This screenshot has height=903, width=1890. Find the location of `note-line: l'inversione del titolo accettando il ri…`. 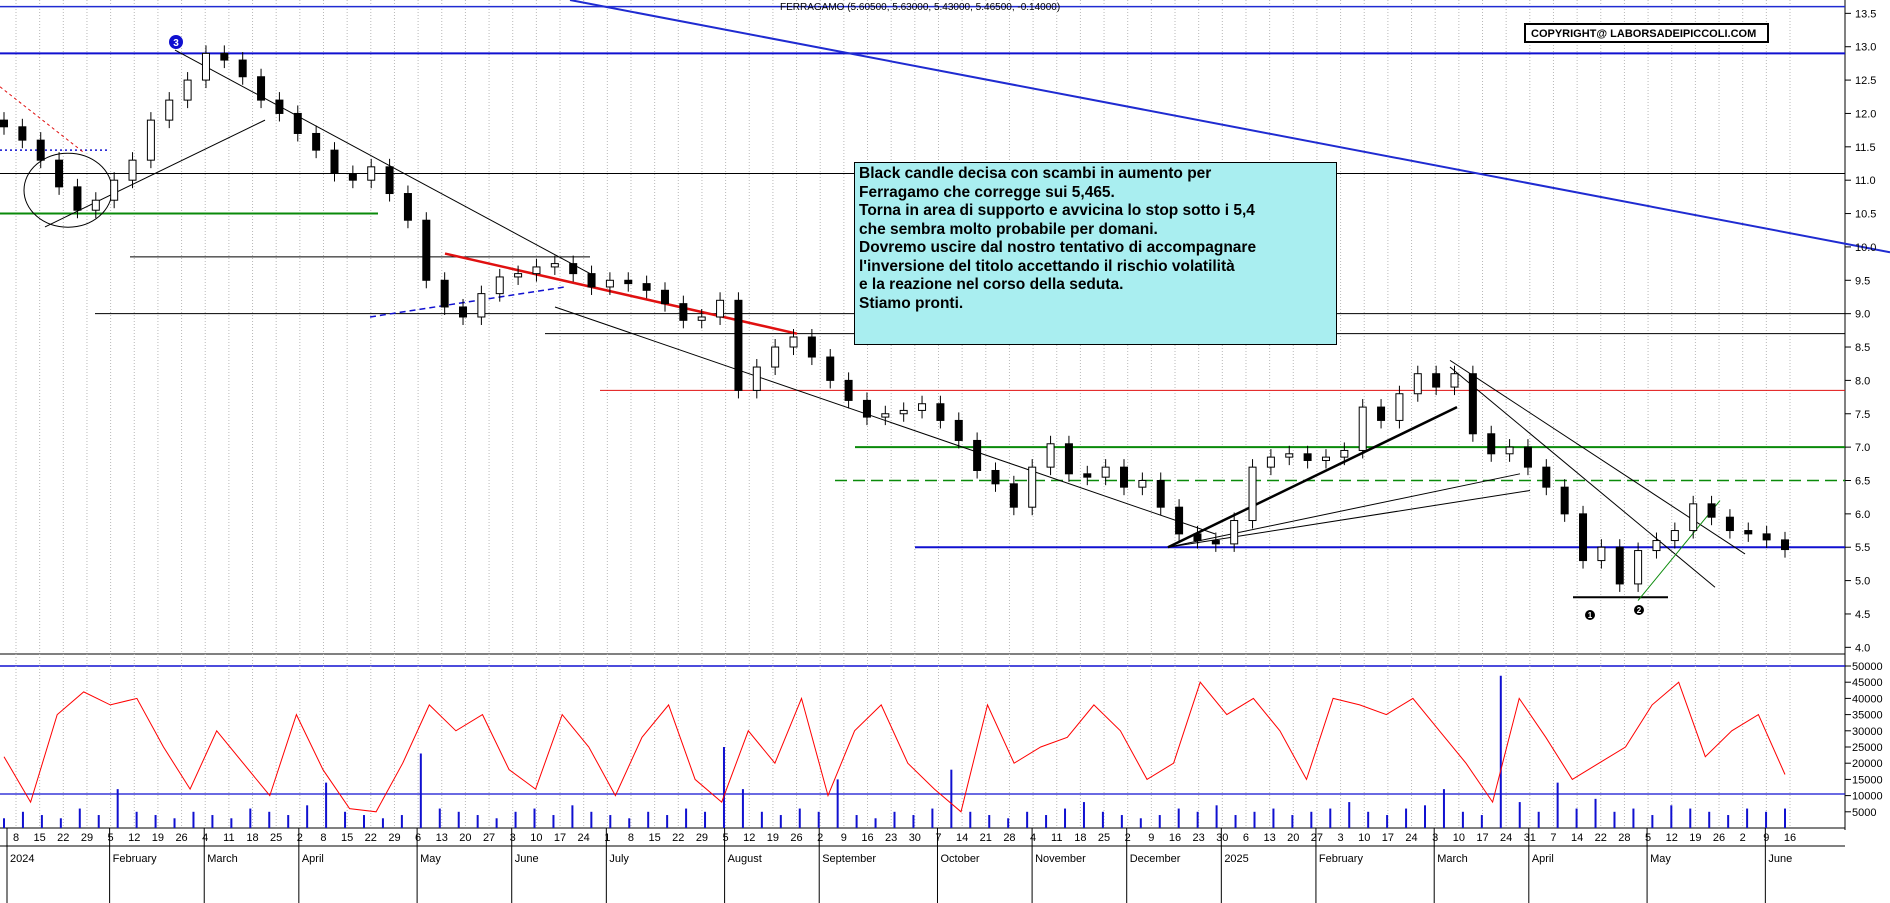

note-line: l'inversione del titolo accettando il ri… is located at coordinates (1047, 266).